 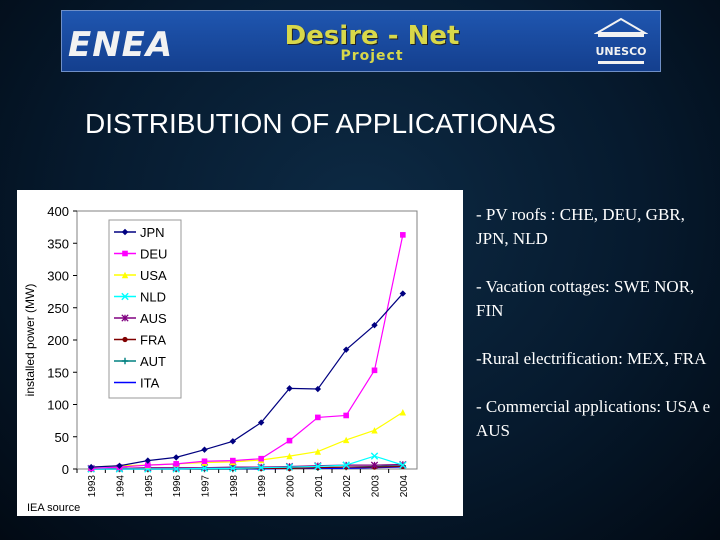 I want to click on legend-label: NLD, so click(x=153, y=297).